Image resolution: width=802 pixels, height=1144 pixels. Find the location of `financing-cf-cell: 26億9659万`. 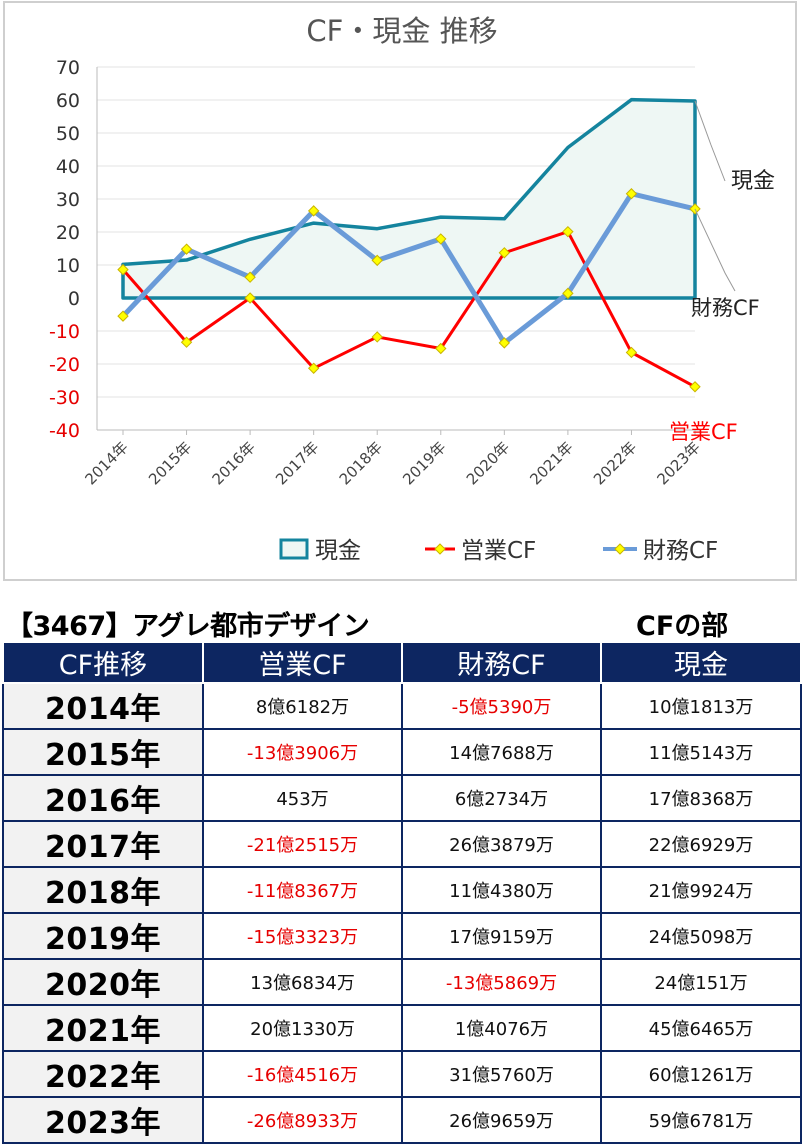

financing-cf-cell: 26億9659万 is located at coordinates (501, 1120).